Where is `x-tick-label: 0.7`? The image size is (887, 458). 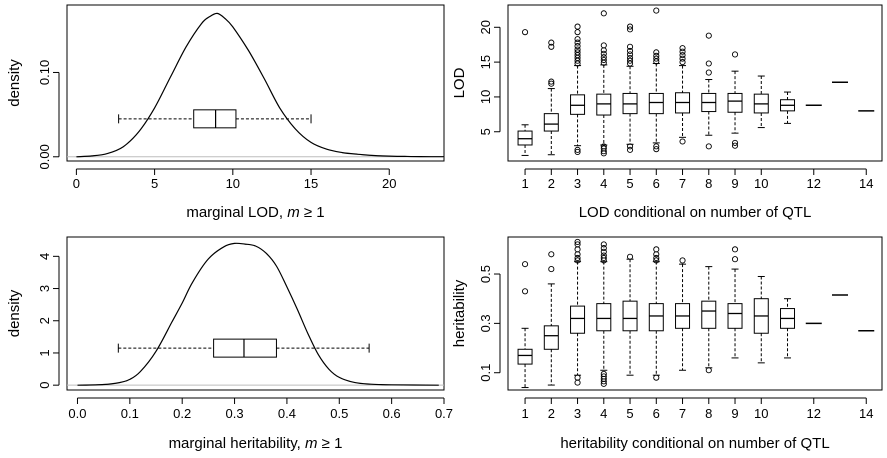 x-tick-label: 0.7 is located at coordinates (444, 413).